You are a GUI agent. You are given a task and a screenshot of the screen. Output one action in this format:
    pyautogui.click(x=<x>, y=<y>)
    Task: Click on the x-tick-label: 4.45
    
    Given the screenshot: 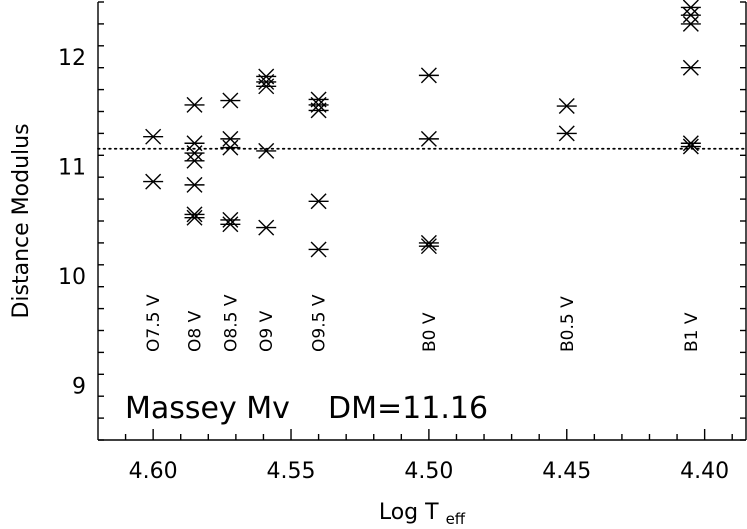 What is the action you would take?
    pyautogui.click(x=566, y=471)
    